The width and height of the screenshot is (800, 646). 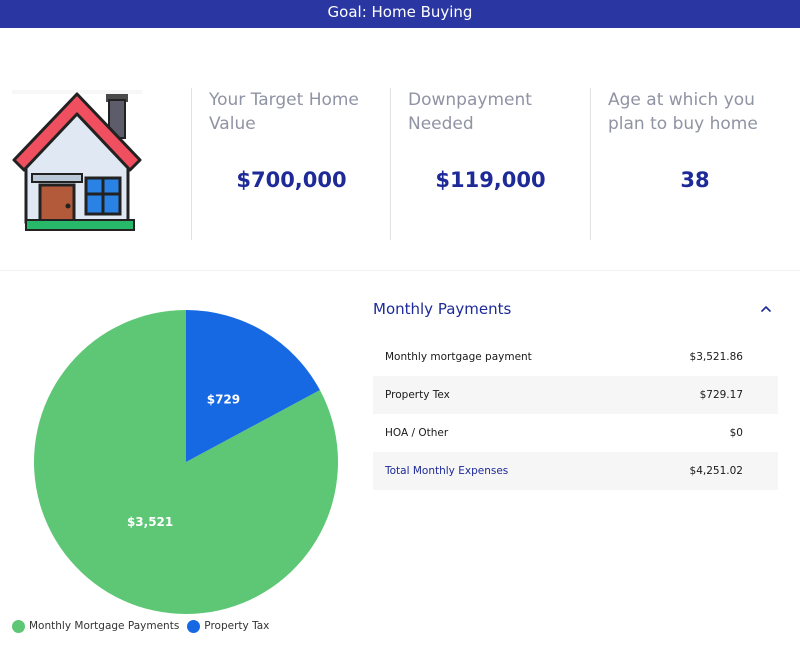 I want to click on stat-label: Your Target Home Value, so click(x=284, y=112).